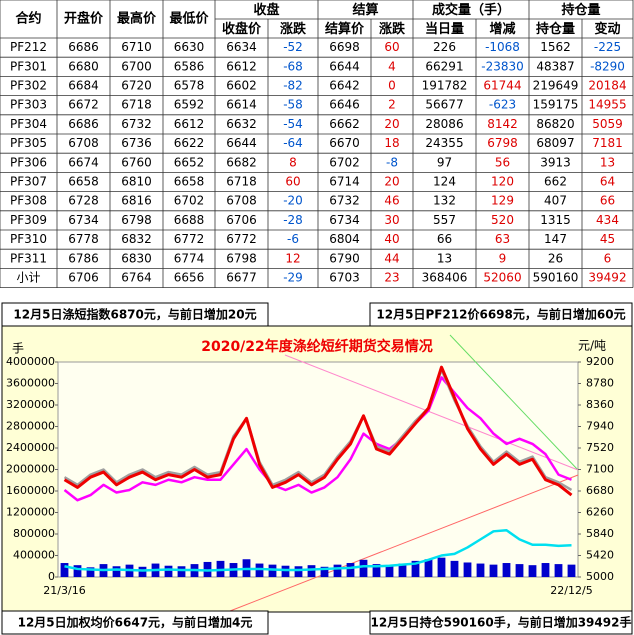  What do you see at coordinates (136, 182) in the screenshot?
I see `table-cell: 6810` at bounding box center [136, 182].